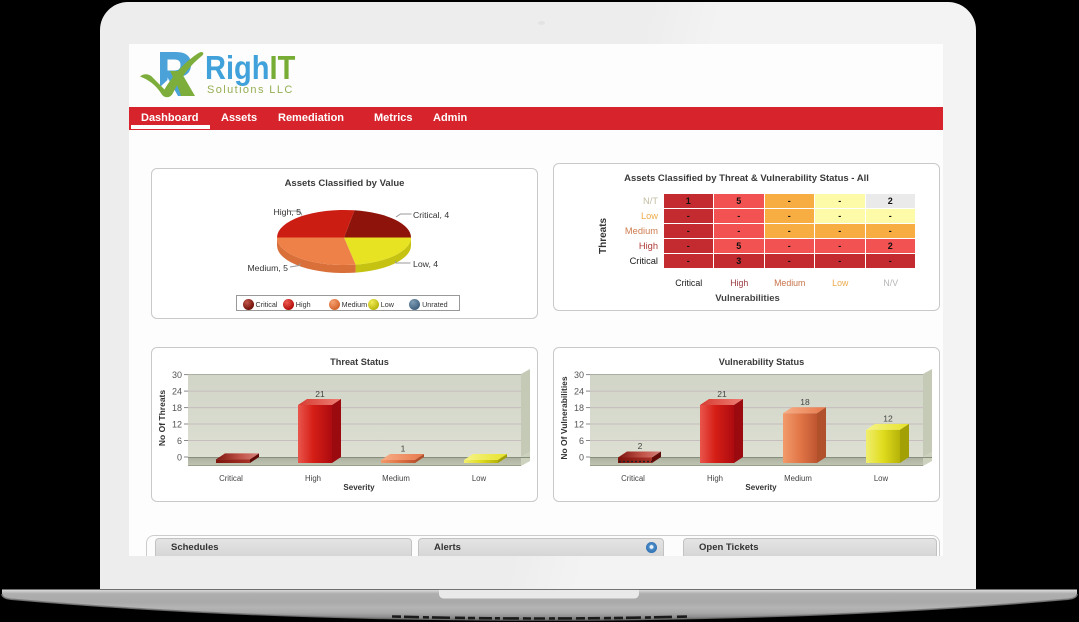 This screenshot has height=622, width=1079. I want to click on svg-text: 1, so click(403, 449).